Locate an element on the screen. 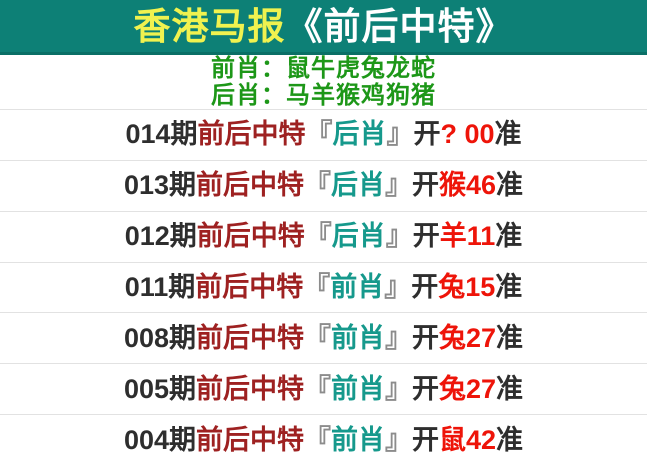 Image resolution: width=647 pixels, height=465 pixels. result-row: 011期 前后中特『前肖』开兔15 准 is located at coordinates (323, 288).